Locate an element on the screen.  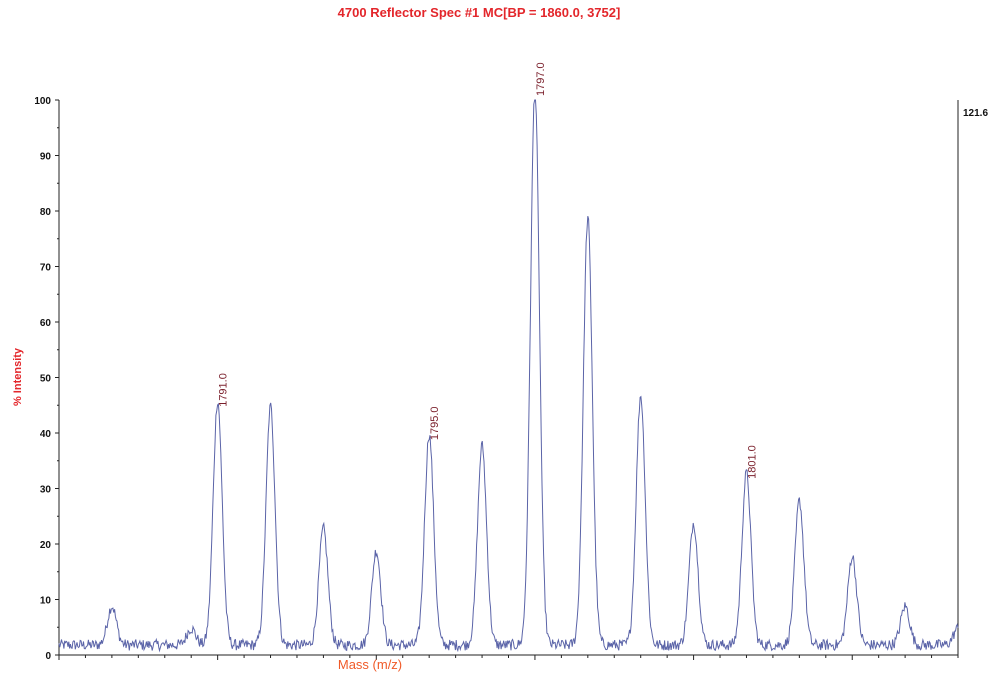
y-axis-ticks: 0 10 20 30 40 50 60 70 80 90 100 is located at coordinates (46, 379).